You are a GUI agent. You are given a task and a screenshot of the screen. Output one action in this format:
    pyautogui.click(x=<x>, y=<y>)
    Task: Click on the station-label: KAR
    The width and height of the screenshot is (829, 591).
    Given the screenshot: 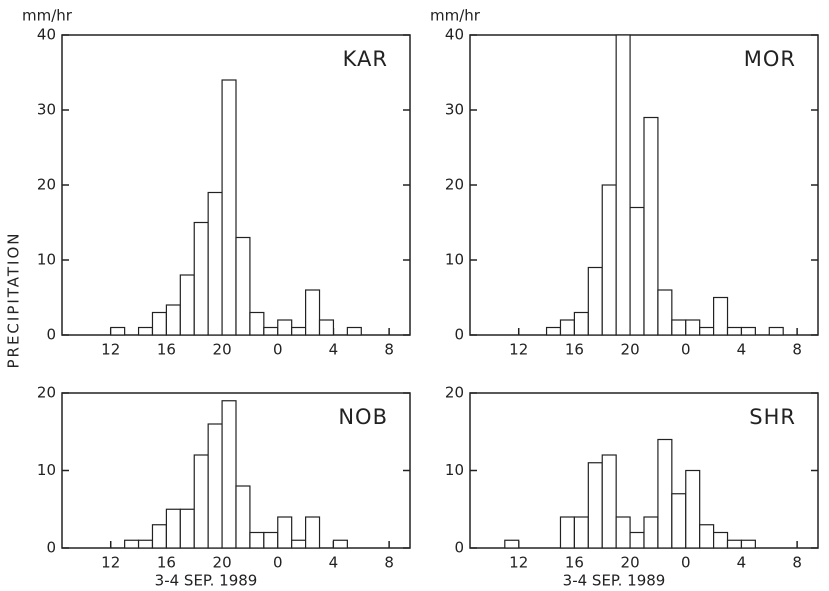 What is the action you would take?
    pyautogui.click(x=365, y=59)
    